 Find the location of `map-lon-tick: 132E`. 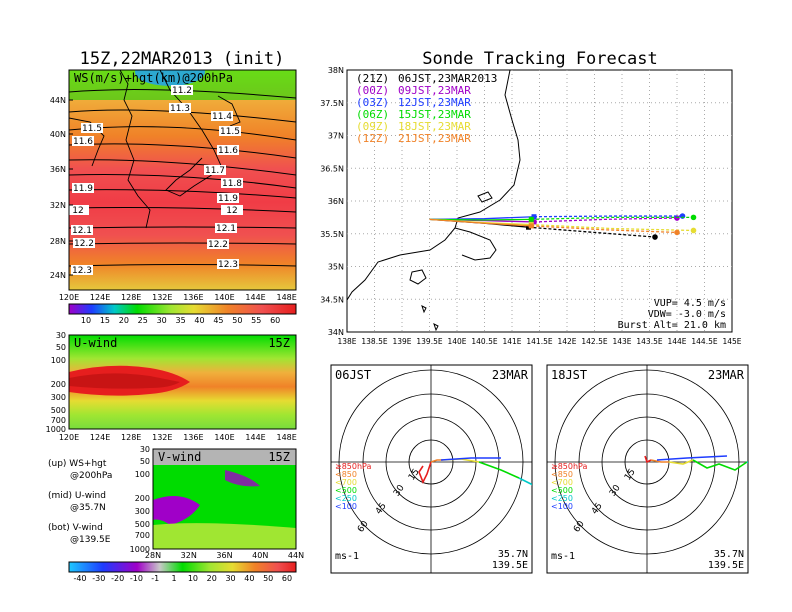

map-lon-tick: 132E is located at coordinates (162, 297).